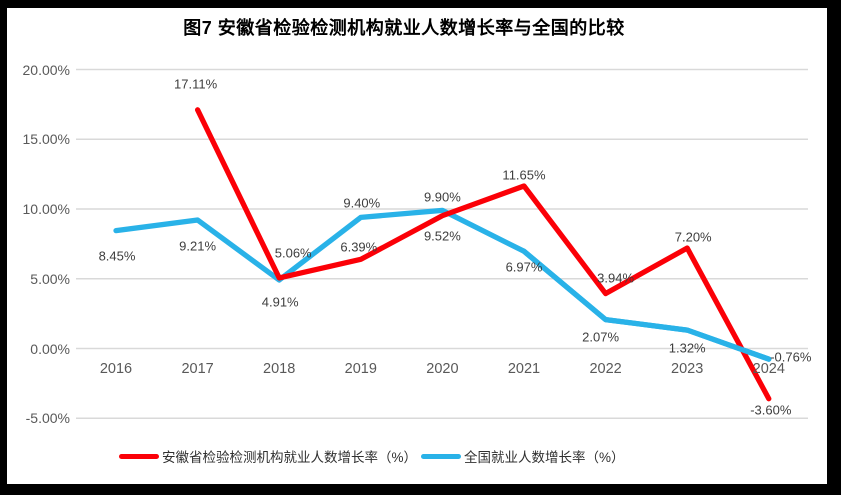 Image resolution: width=841 pixels, height=495 pixels. Describe the element at coordinates (442, 236) in the screenshot. I see `data-label-anhui-2020: 9.52%` at that location.